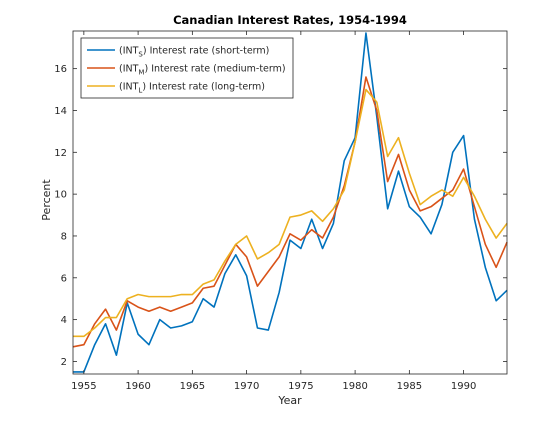 The width and height of the screenshot is (560, 424). What do you see at coordinates (202, 70) in the screenshot?
I see `legend-label-medium: (INTM) Interest rate (medium-term)` at bounding box center [202, 70].